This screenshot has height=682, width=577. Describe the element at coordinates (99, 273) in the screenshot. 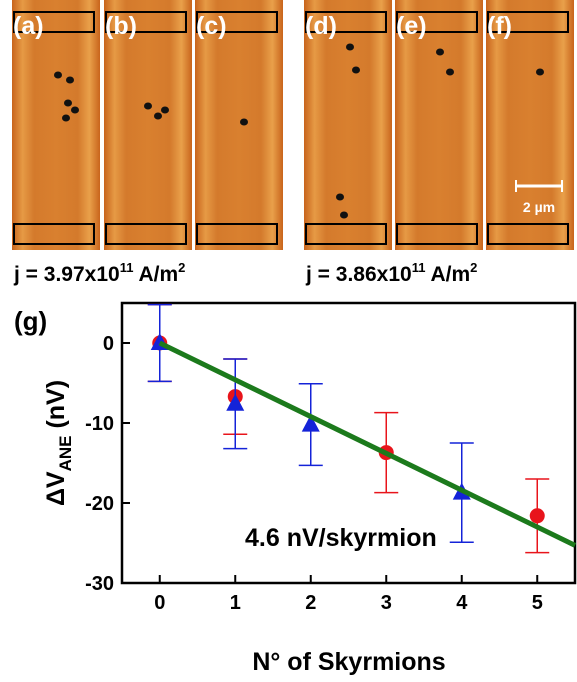

I see `current-label: j = 3.97x1011 A/m2` at that location.